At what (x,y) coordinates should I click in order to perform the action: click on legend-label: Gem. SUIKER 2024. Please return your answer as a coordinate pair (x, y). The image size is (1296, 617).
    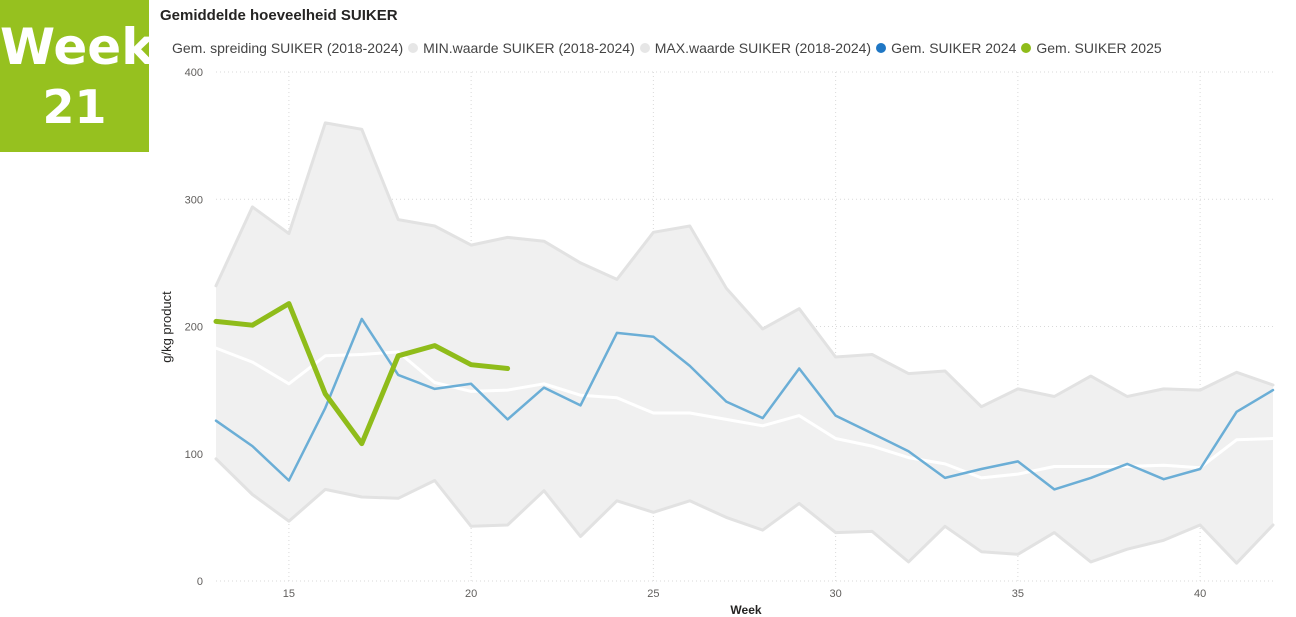
    Looking at the image, I should click on (954, 48).